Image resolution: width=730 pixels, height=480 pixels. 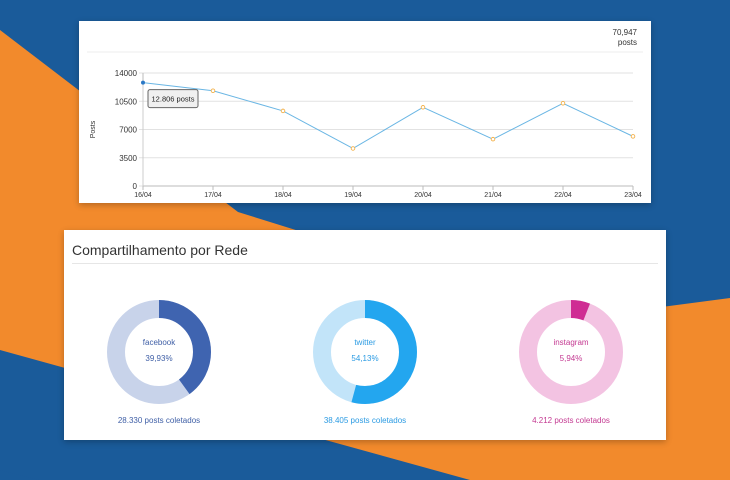 What do you see at coordinates (128, 130) in the screenshot?
I see `y-tick-label: 7000` at bounding box center [128, 130].